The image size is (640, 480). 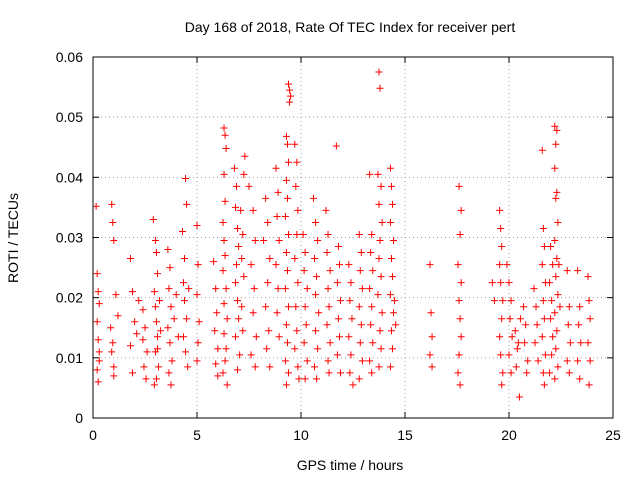 I want to click on x-axis-label: GPS time / hours, so click(x=350, y=465).